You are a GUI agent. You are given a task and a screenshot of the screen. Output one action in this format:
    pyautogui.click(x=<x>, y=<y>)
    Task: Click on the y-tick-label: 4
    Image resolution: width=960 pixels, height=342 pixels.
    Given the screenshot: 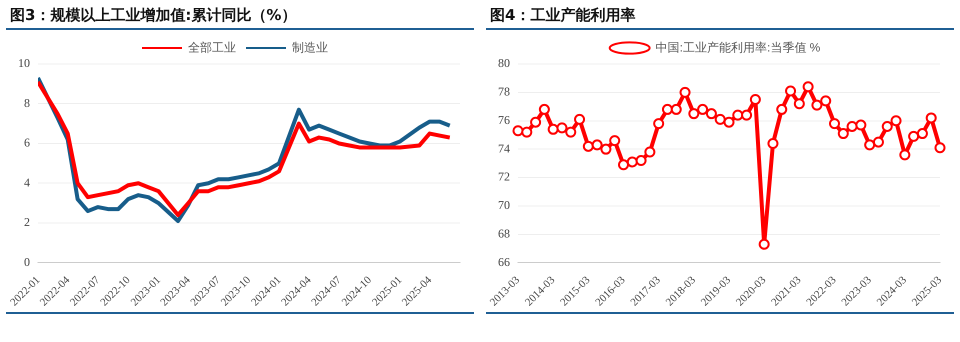 What is the action you would take?
    pyautogui.click(x=27, y=182)
    